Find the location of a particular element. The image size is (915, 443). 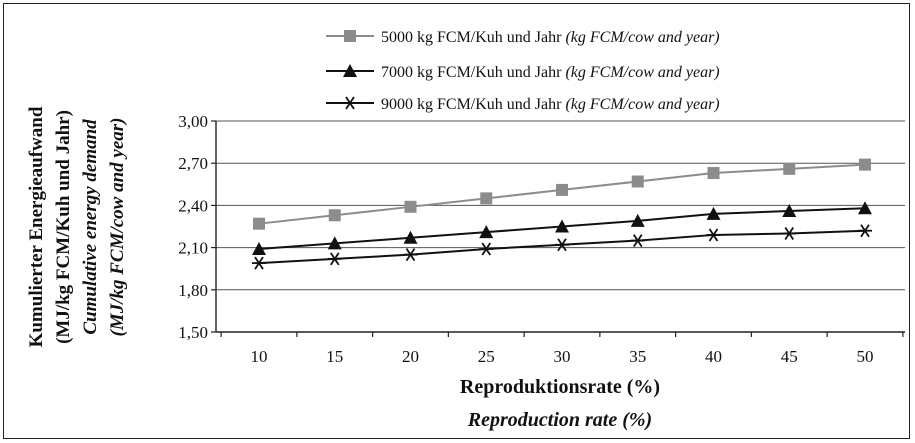

y-tick-label-3: 2,40 is located at coordinates (193, 205).